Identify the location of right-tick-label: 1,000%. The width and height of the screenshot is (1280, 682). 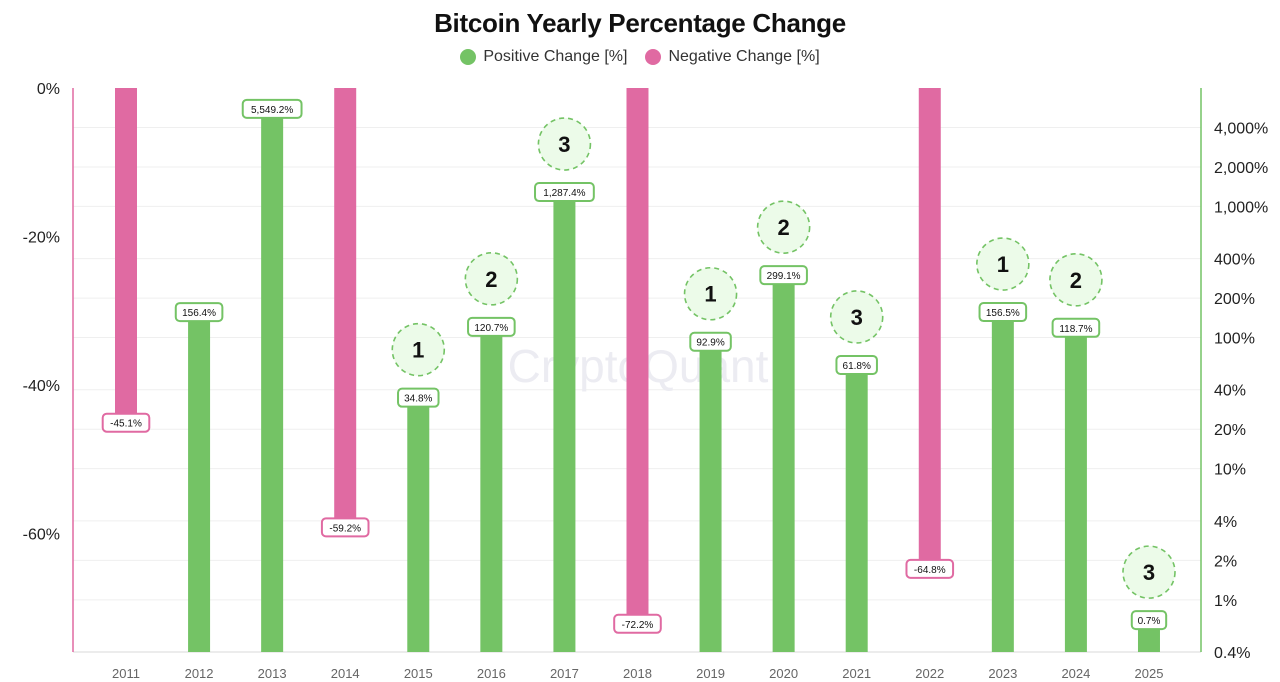
(1241, 207).